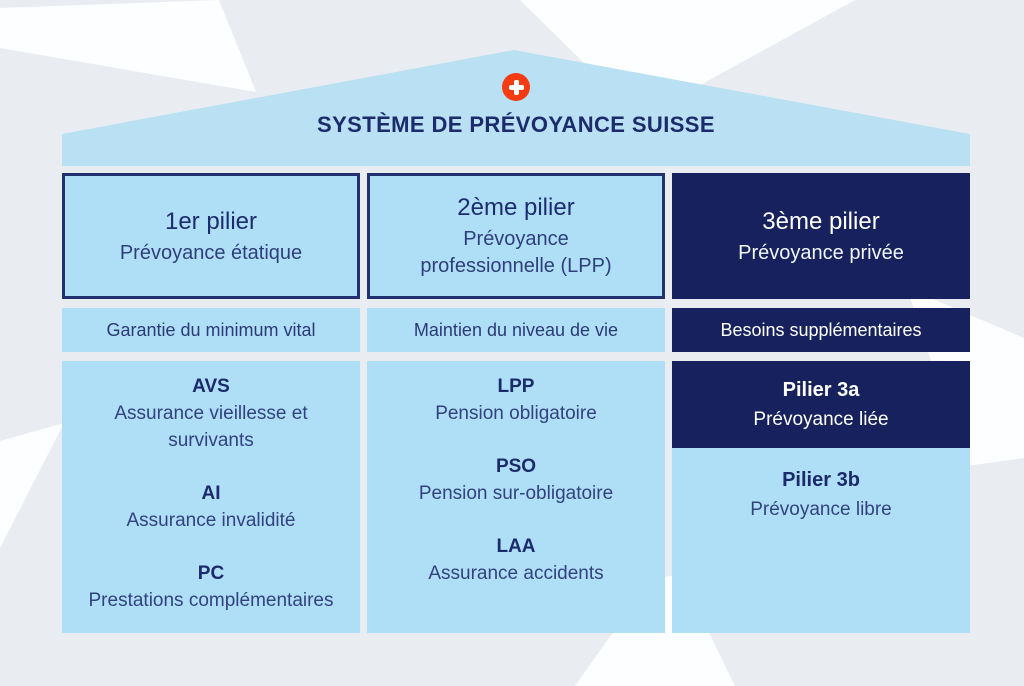 The width and height of the screenshot is (1024, 686). What do you see at coordinates (211, 221) in the screenshot?
I see `pillar-1-title: 1er pilier` at bounding box center [211, 221].